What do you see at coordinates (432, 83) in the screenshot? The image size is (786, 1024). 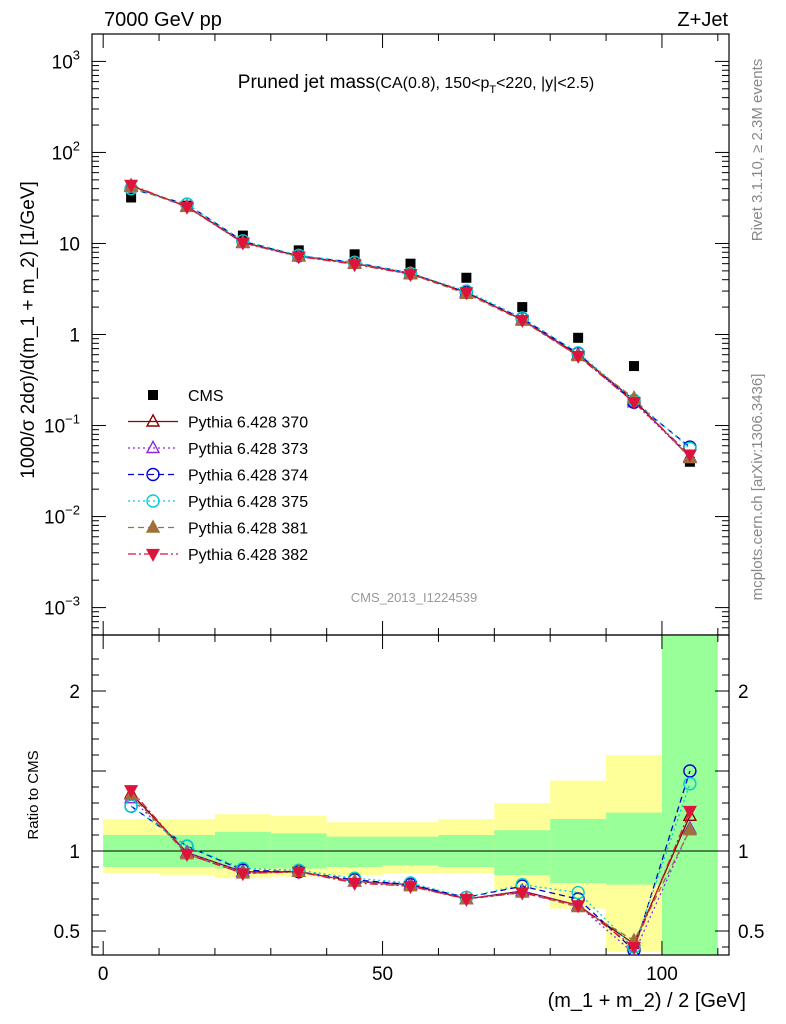 I see `subtitle-a: (CA(0.8), 150<p` at bounding box center [432, 83].